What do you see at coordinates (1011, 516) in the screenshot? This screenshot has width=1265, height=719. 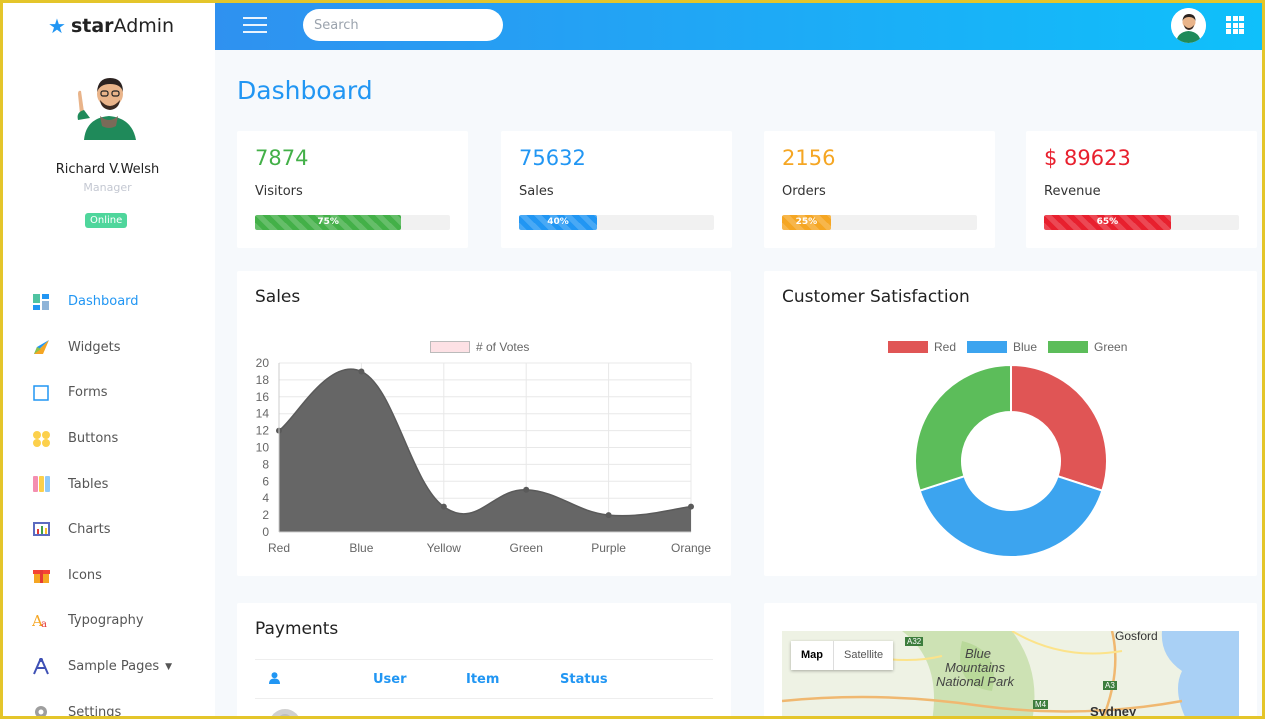 I see `doughnut-slice-blue` at bounding box center [1011, 516].